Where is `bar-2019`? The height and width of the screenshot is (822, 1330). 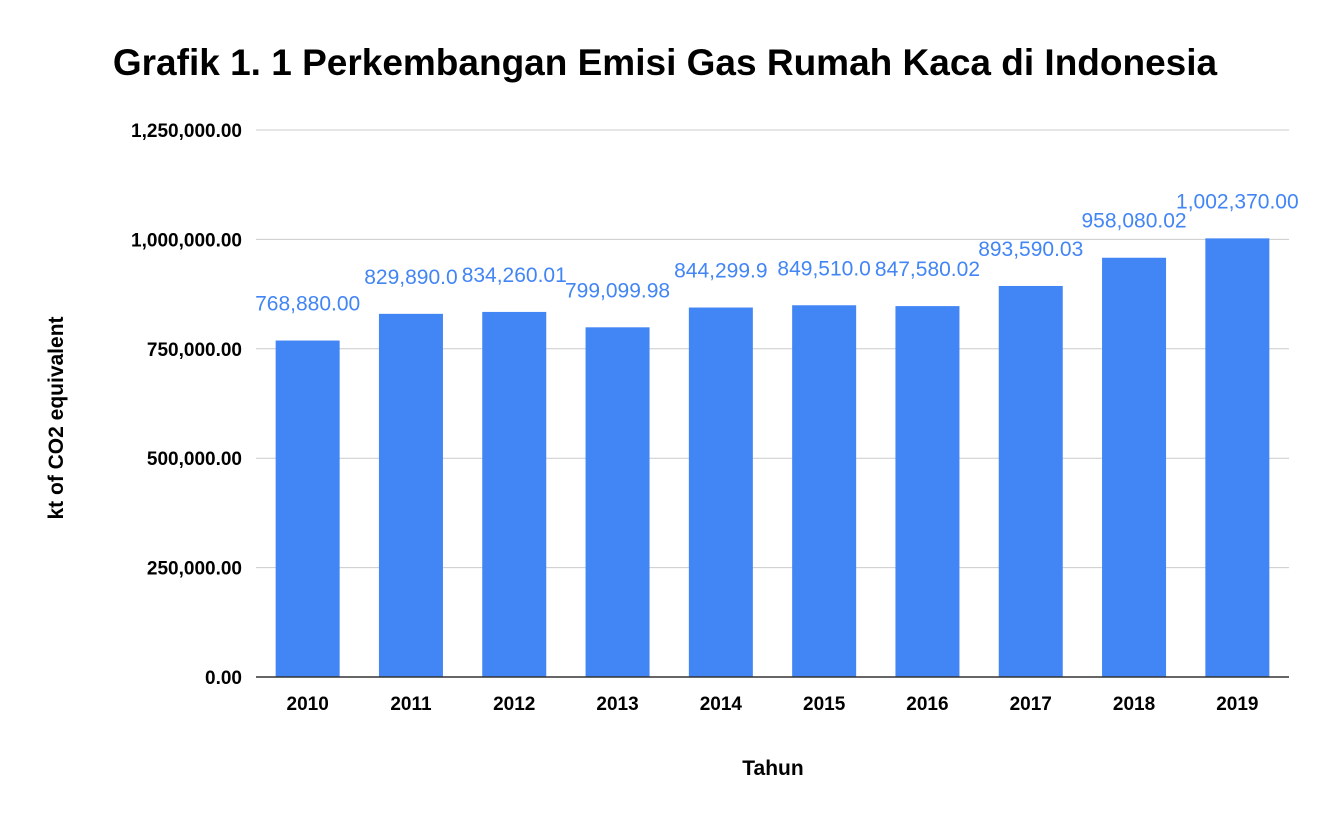
bar-2019 is located at coordinates (1237, 457).